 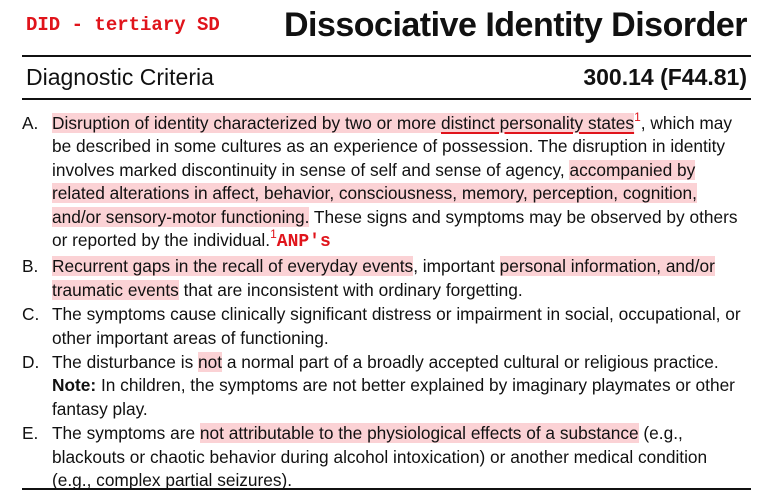 I want to click on criterion-letter: B., so click(x=30, y=266).